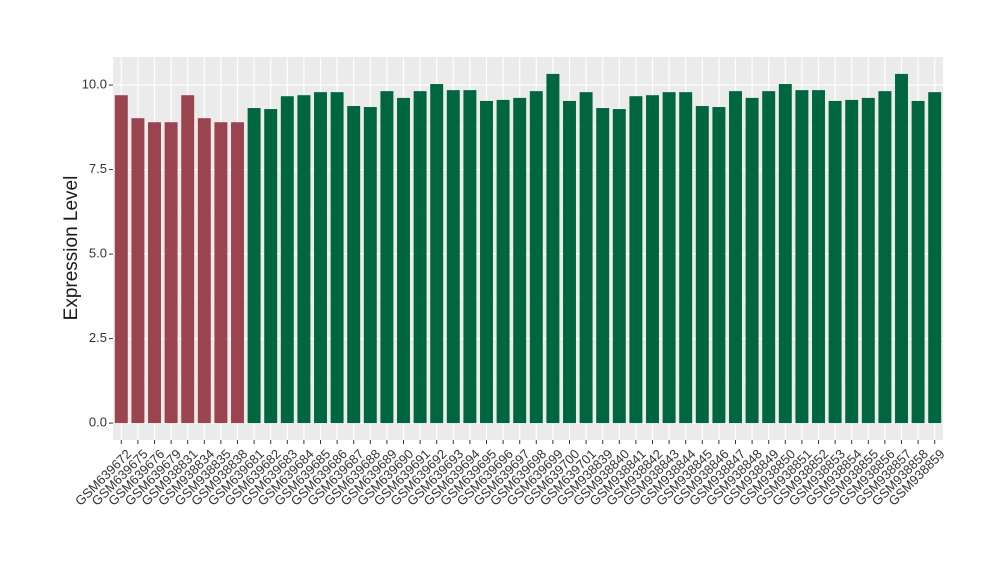 This screenshot has width=1000, height=585. I want to click on y-axis-title: Expression Level, so click(71, 248).